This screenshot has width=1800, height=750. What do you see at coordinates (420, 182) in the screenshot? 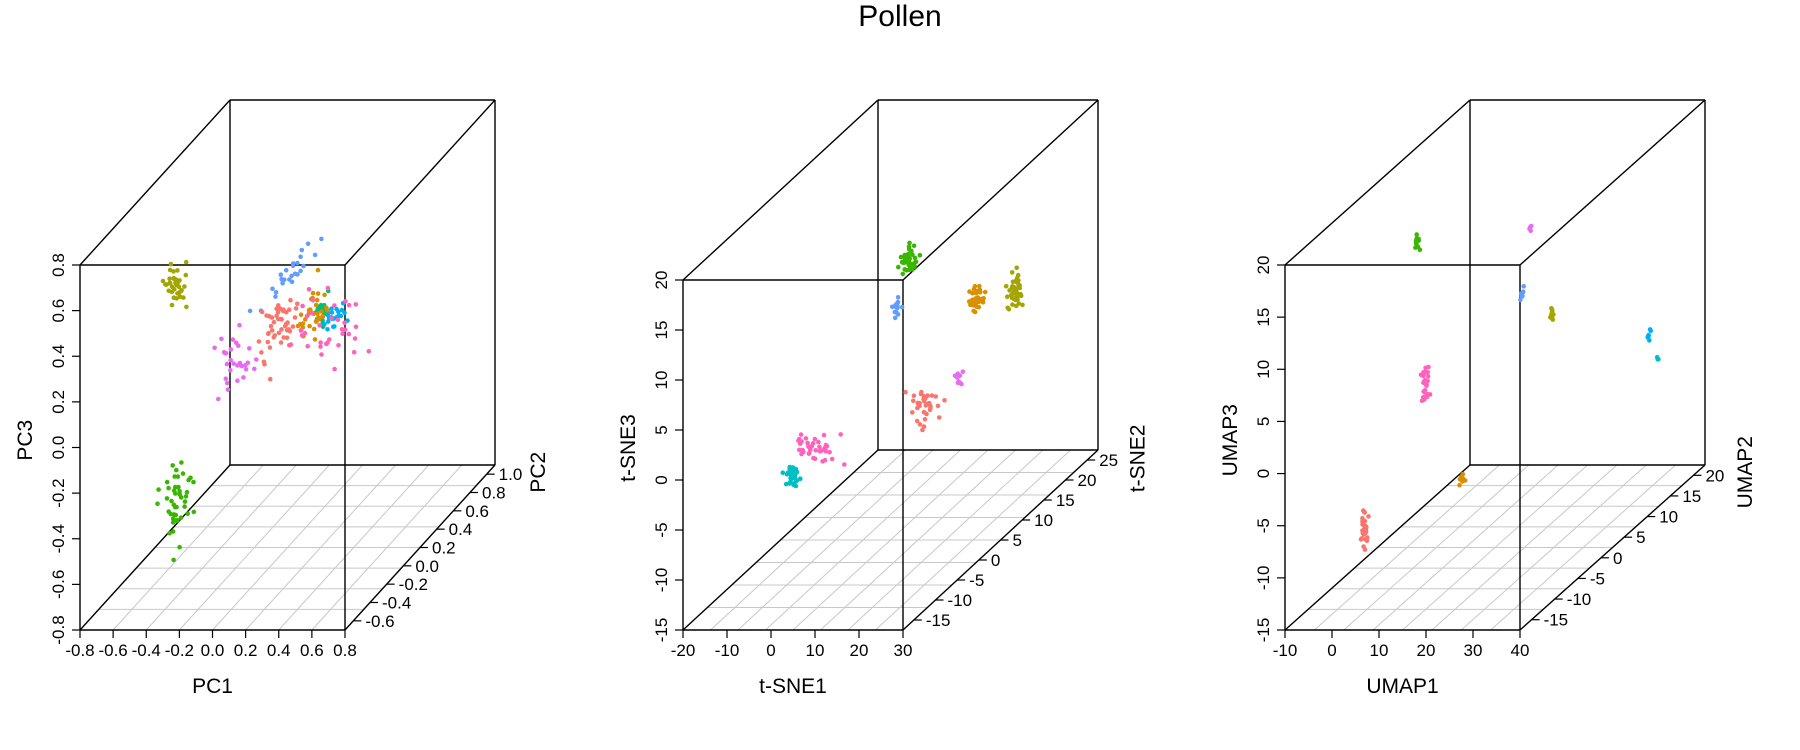
I see `box-edge` at bounding box center [420, 182].